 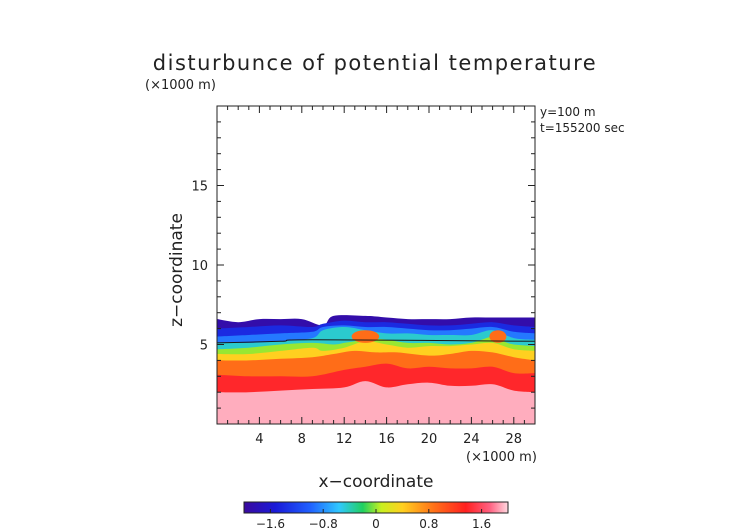 I want to click on x-tick-label: 4, so click(x=259, y=439).